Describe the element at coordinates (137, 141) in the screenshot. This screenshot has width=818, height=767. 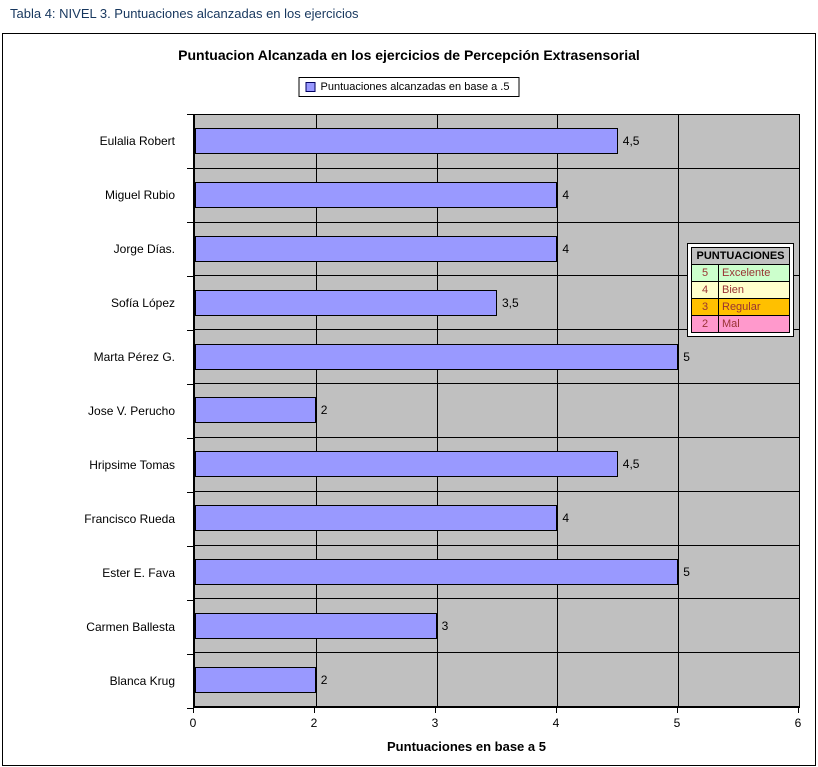
I see `category-label: Eulalia Robert` at that location.